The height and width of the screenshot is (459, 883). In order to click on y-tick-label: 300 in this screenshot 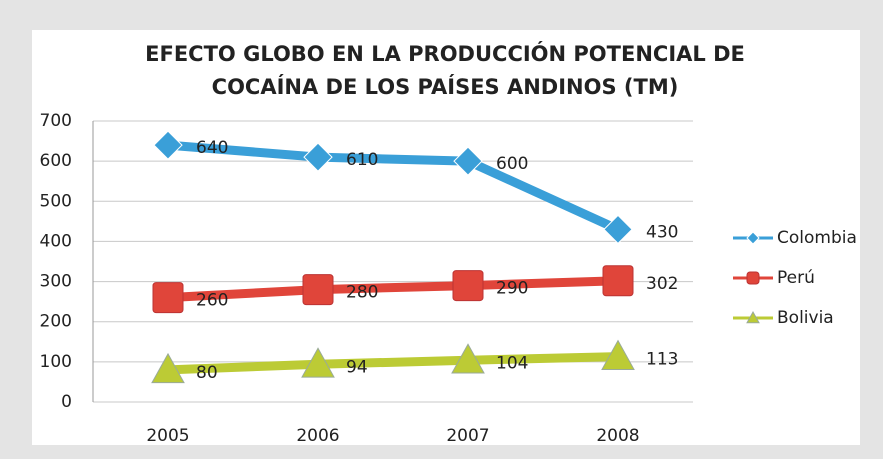, I will do `click(56, 282)`.